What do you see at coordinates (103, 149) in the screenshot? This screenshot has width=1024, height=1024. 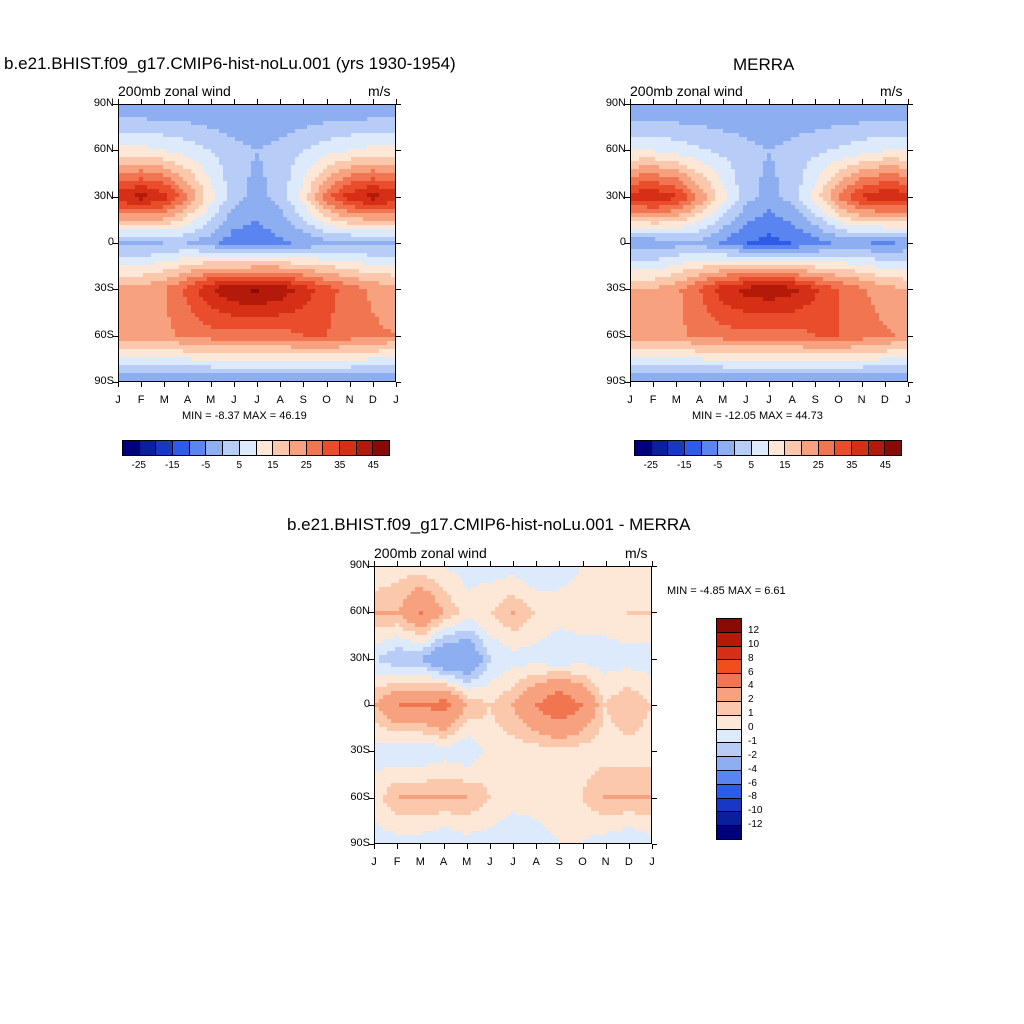 I see `y-tick-label: 60N` at bounding box center [103, 149].